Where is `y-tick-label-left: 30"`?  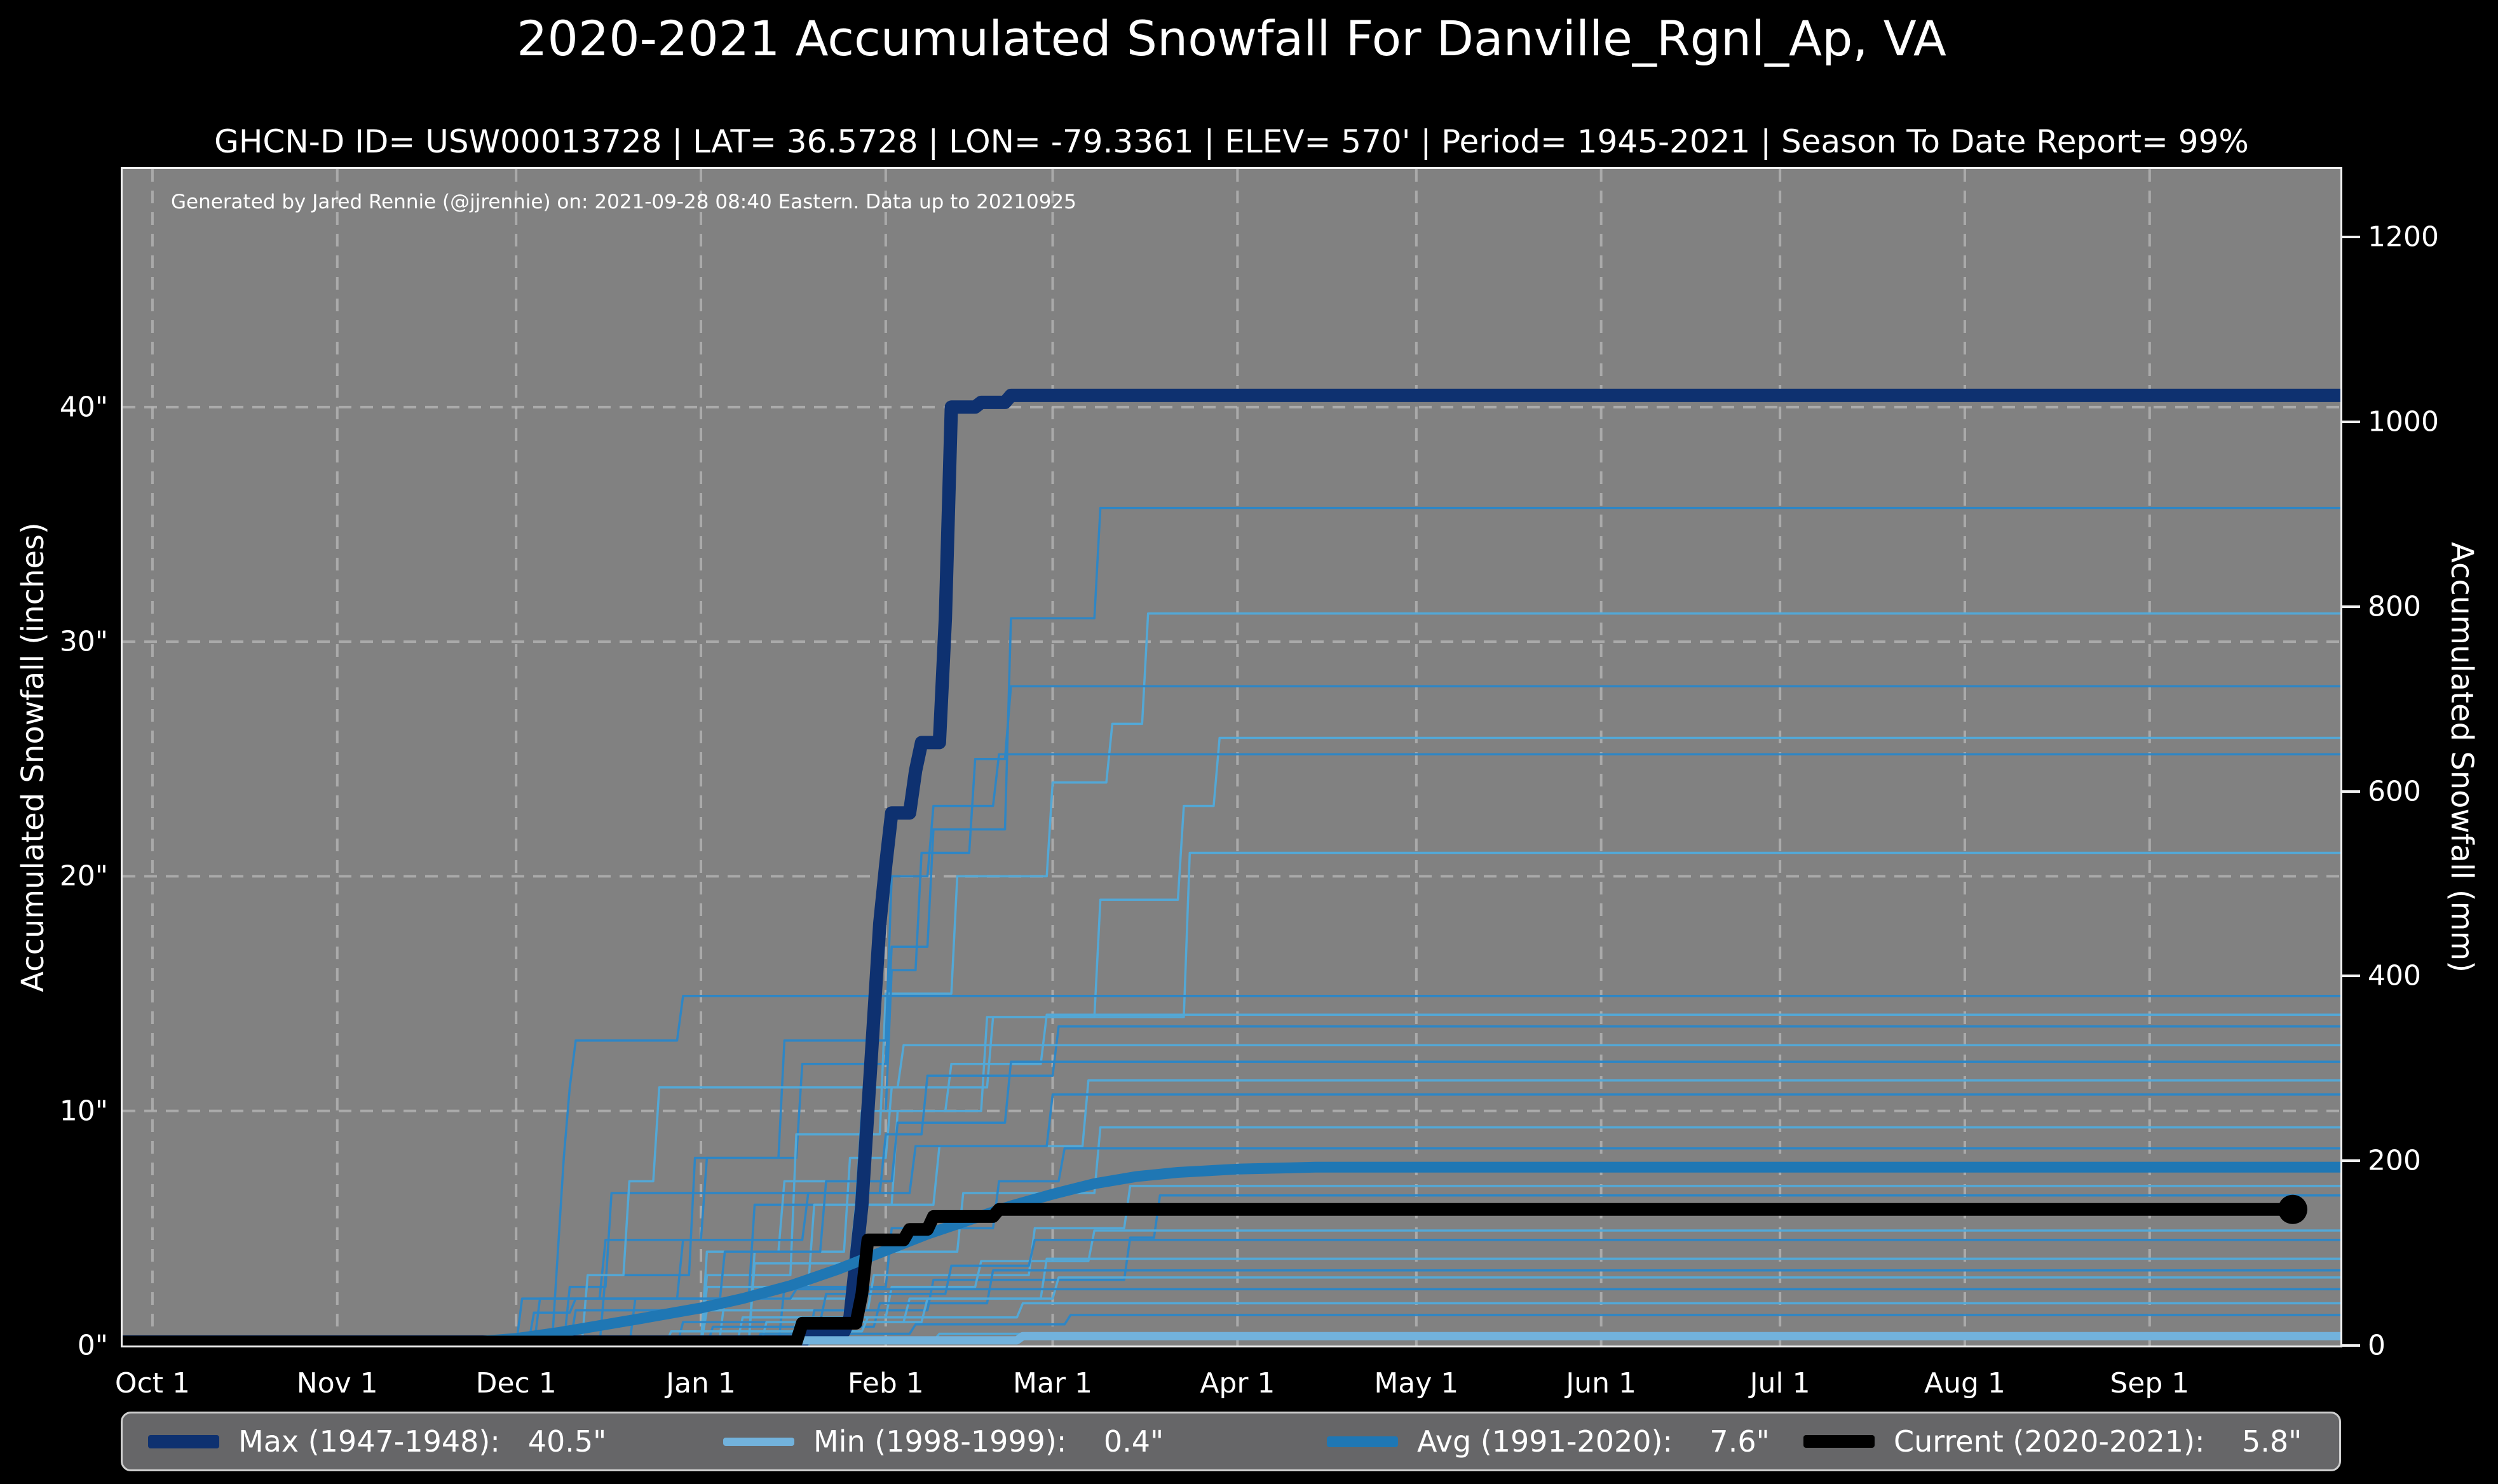
y-tick-label-left: 30" is located at coordinates (83, 641).